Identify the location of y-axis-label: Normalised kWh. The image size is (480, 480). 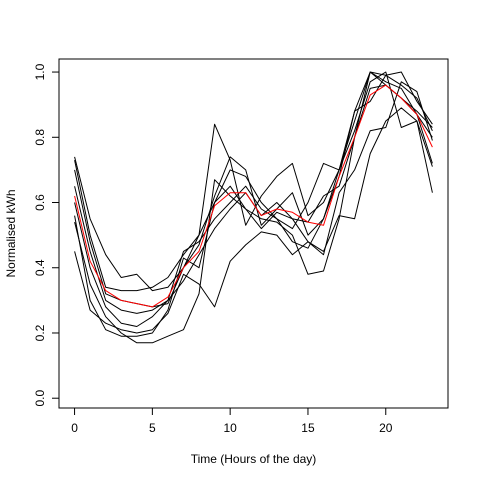
(11, 233).